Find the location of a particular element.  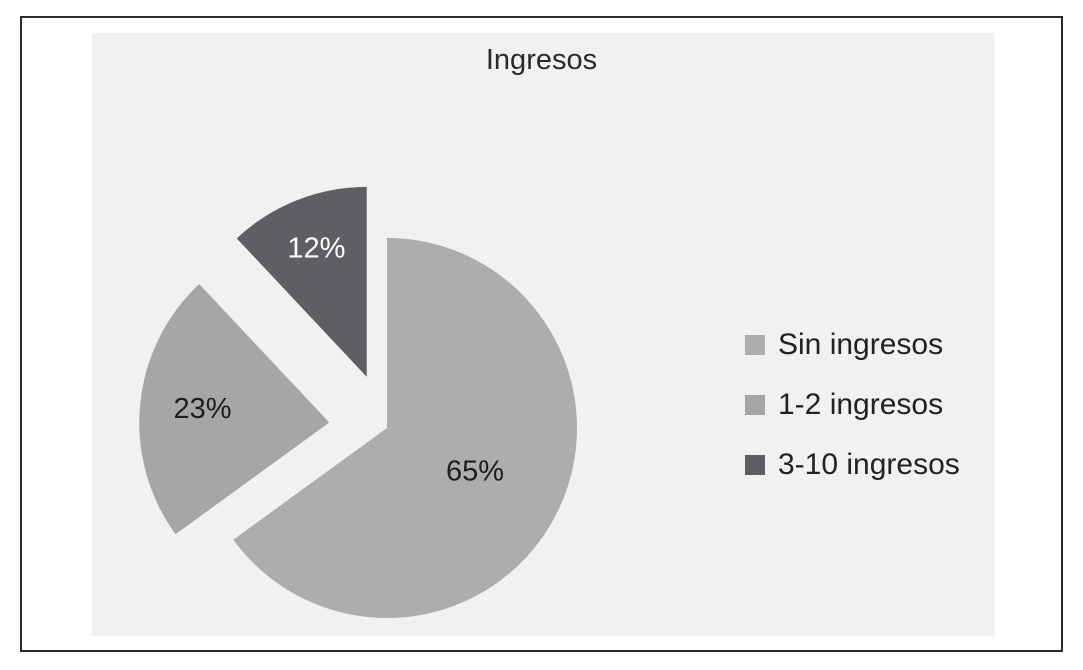

legend-item-1-2-ingresos: 1-2 ingresos is located at coordinates (852, 404).